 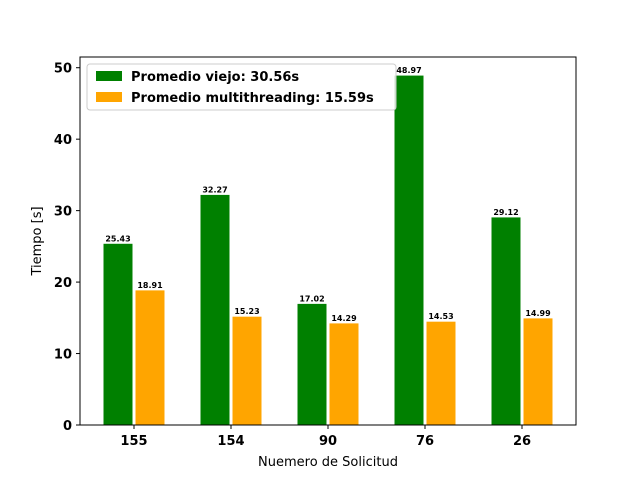 What do you see at coordinates (252, 98) in the screenshot?
I see `legend-label-multithreading: Promedio multithreading: 15.59s` at bounding box center [252, 98].